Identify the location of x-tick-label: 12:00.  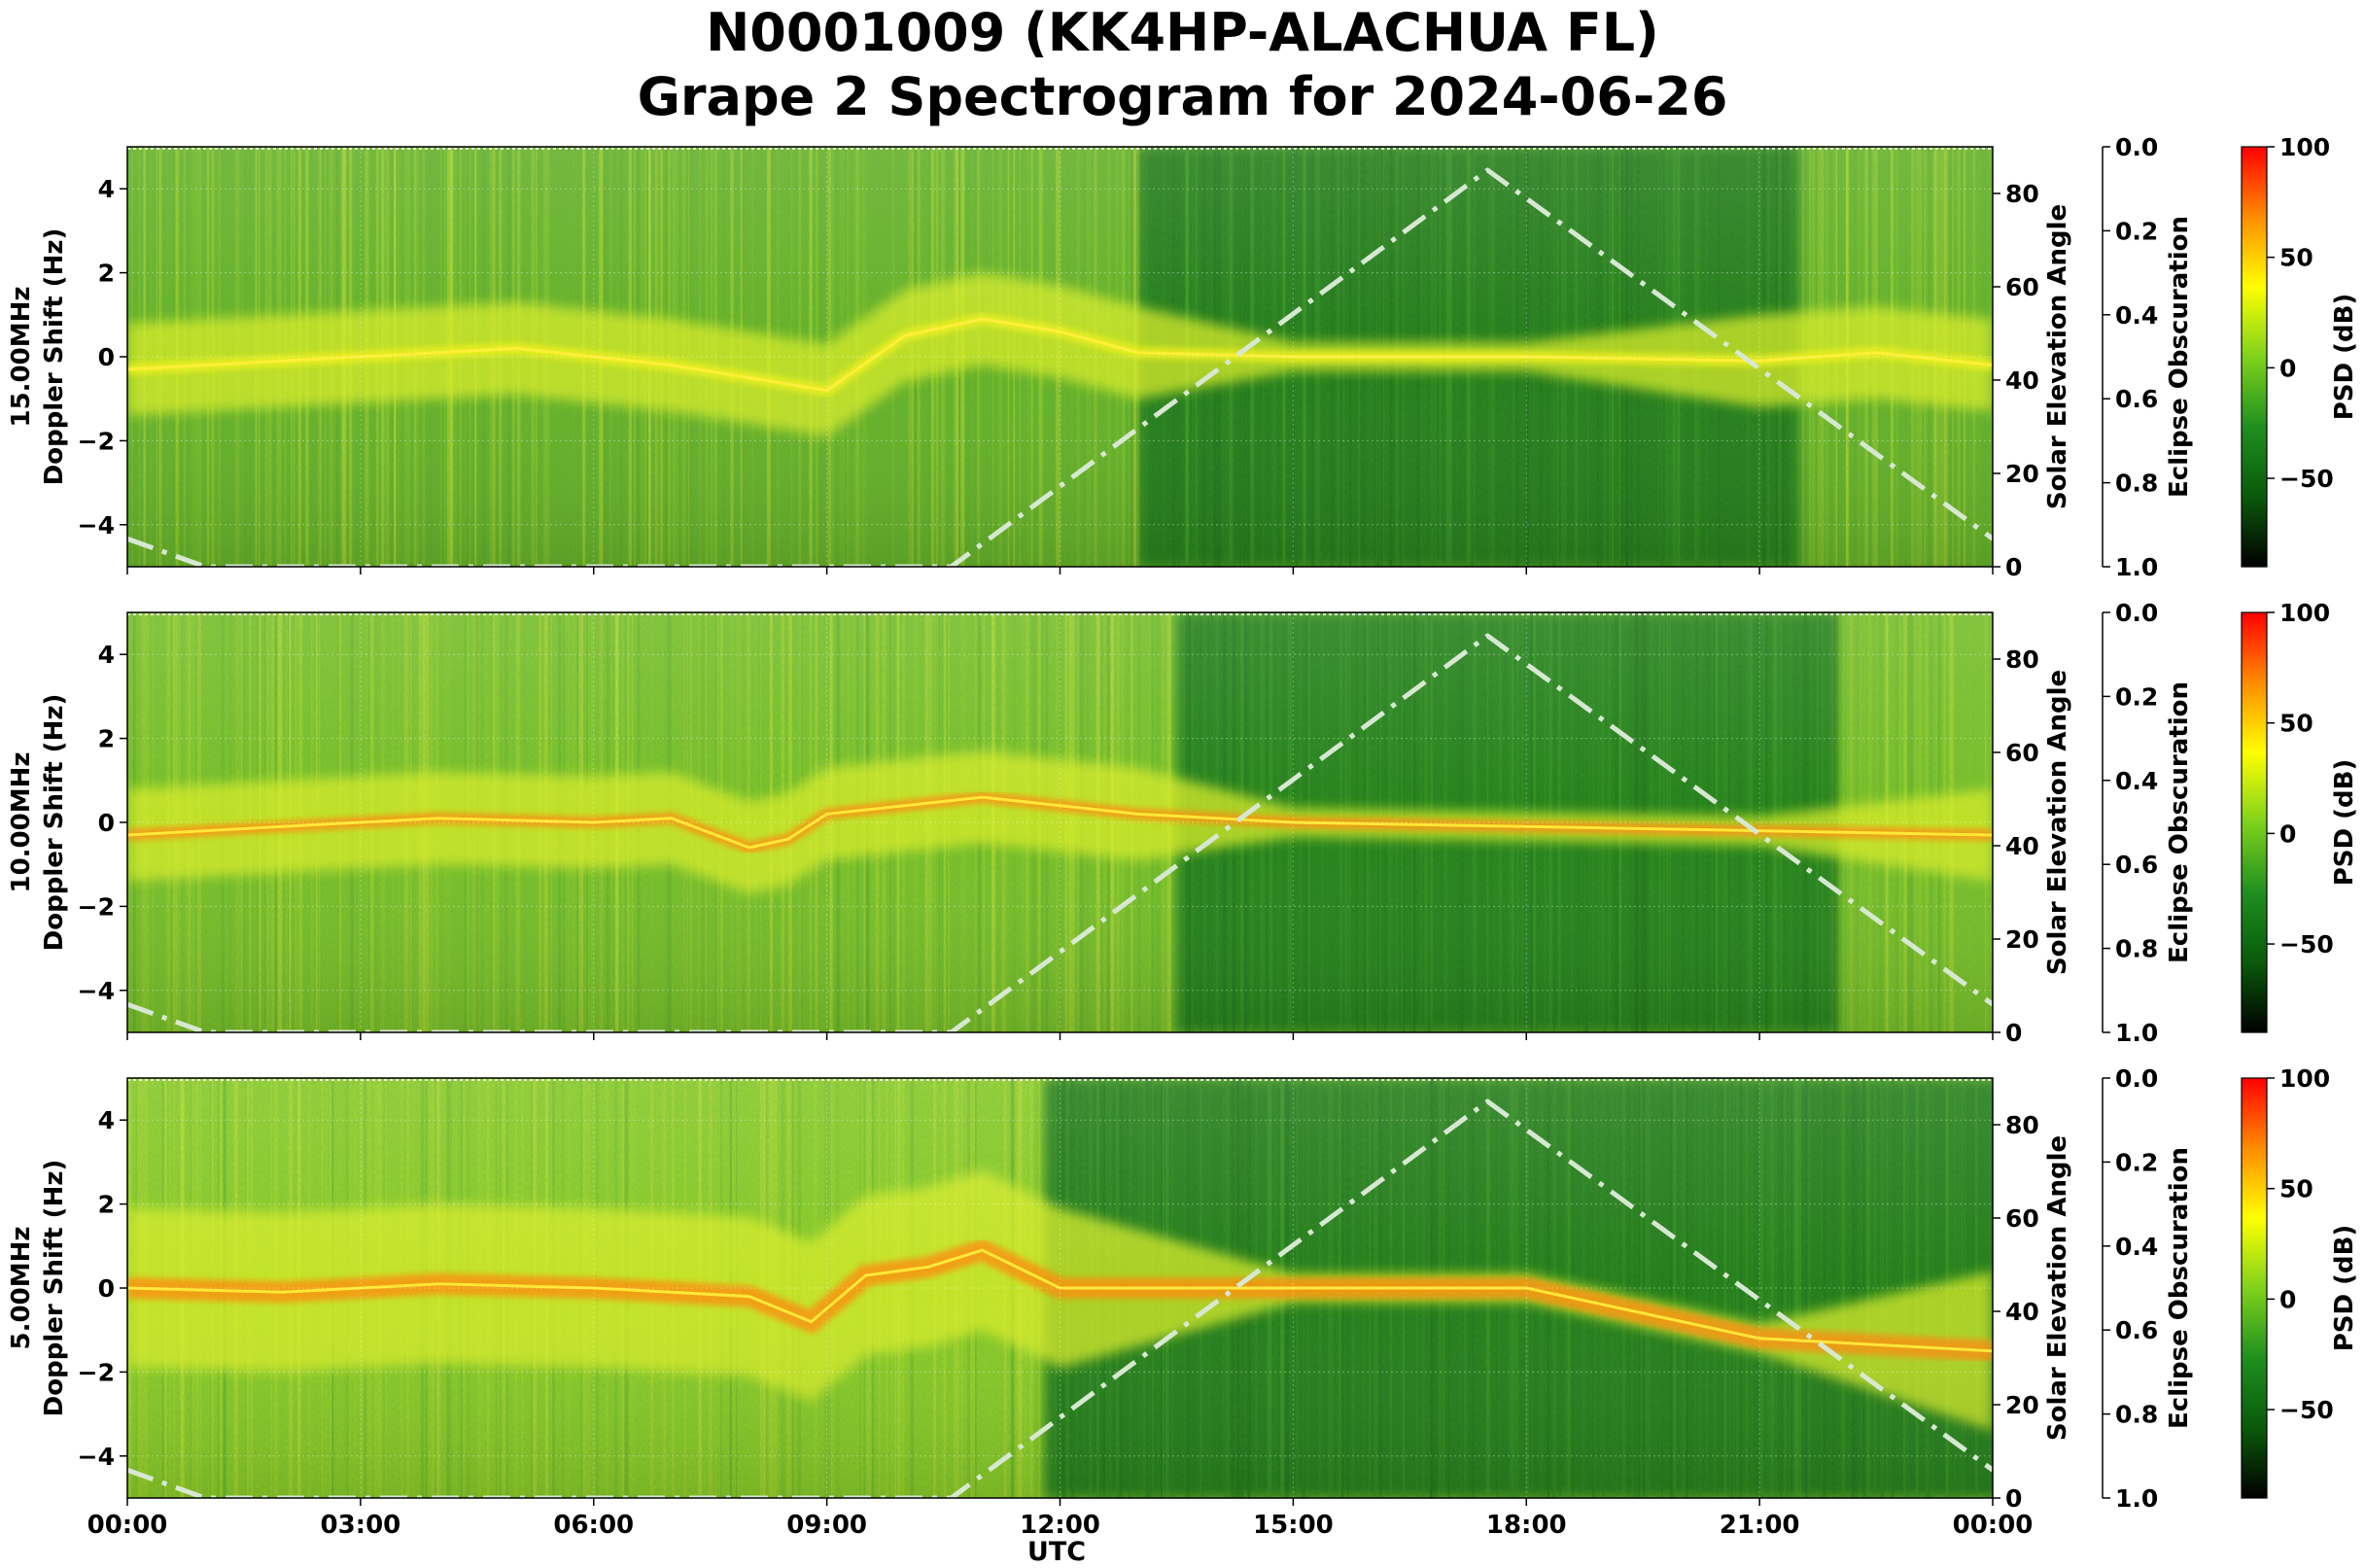
(1060, 1525).